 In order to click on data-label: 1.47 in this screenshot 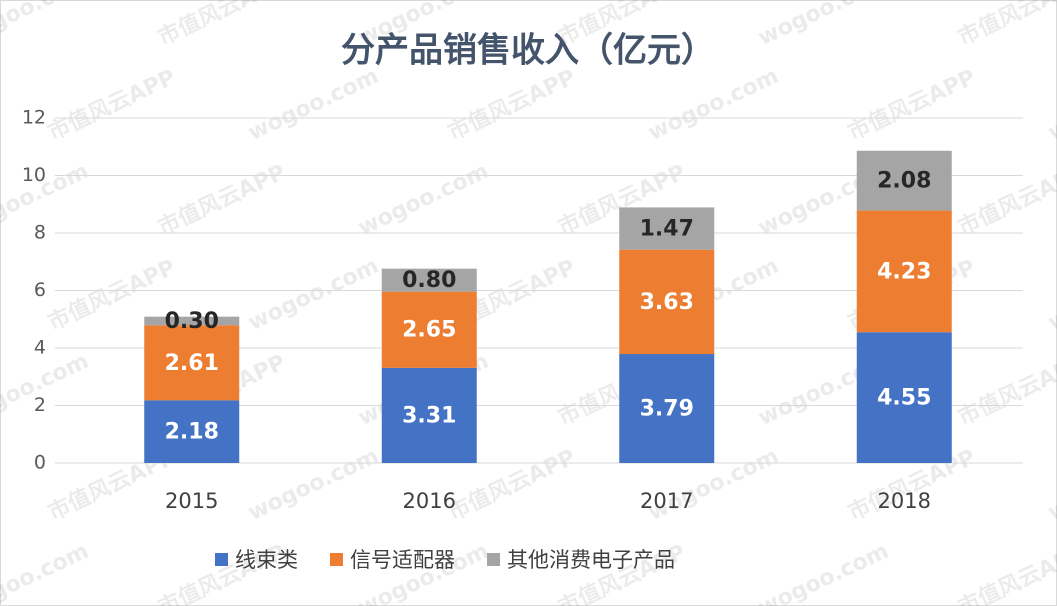, I will do `click(667, 229)`.